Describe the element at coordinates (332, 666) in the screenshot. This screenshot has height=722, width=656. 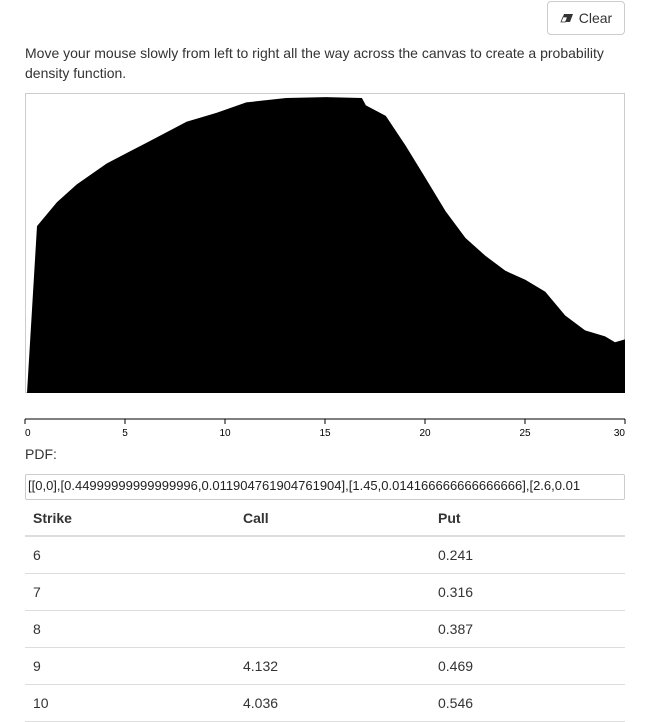
I see `call-cell: 4.132` at that location.